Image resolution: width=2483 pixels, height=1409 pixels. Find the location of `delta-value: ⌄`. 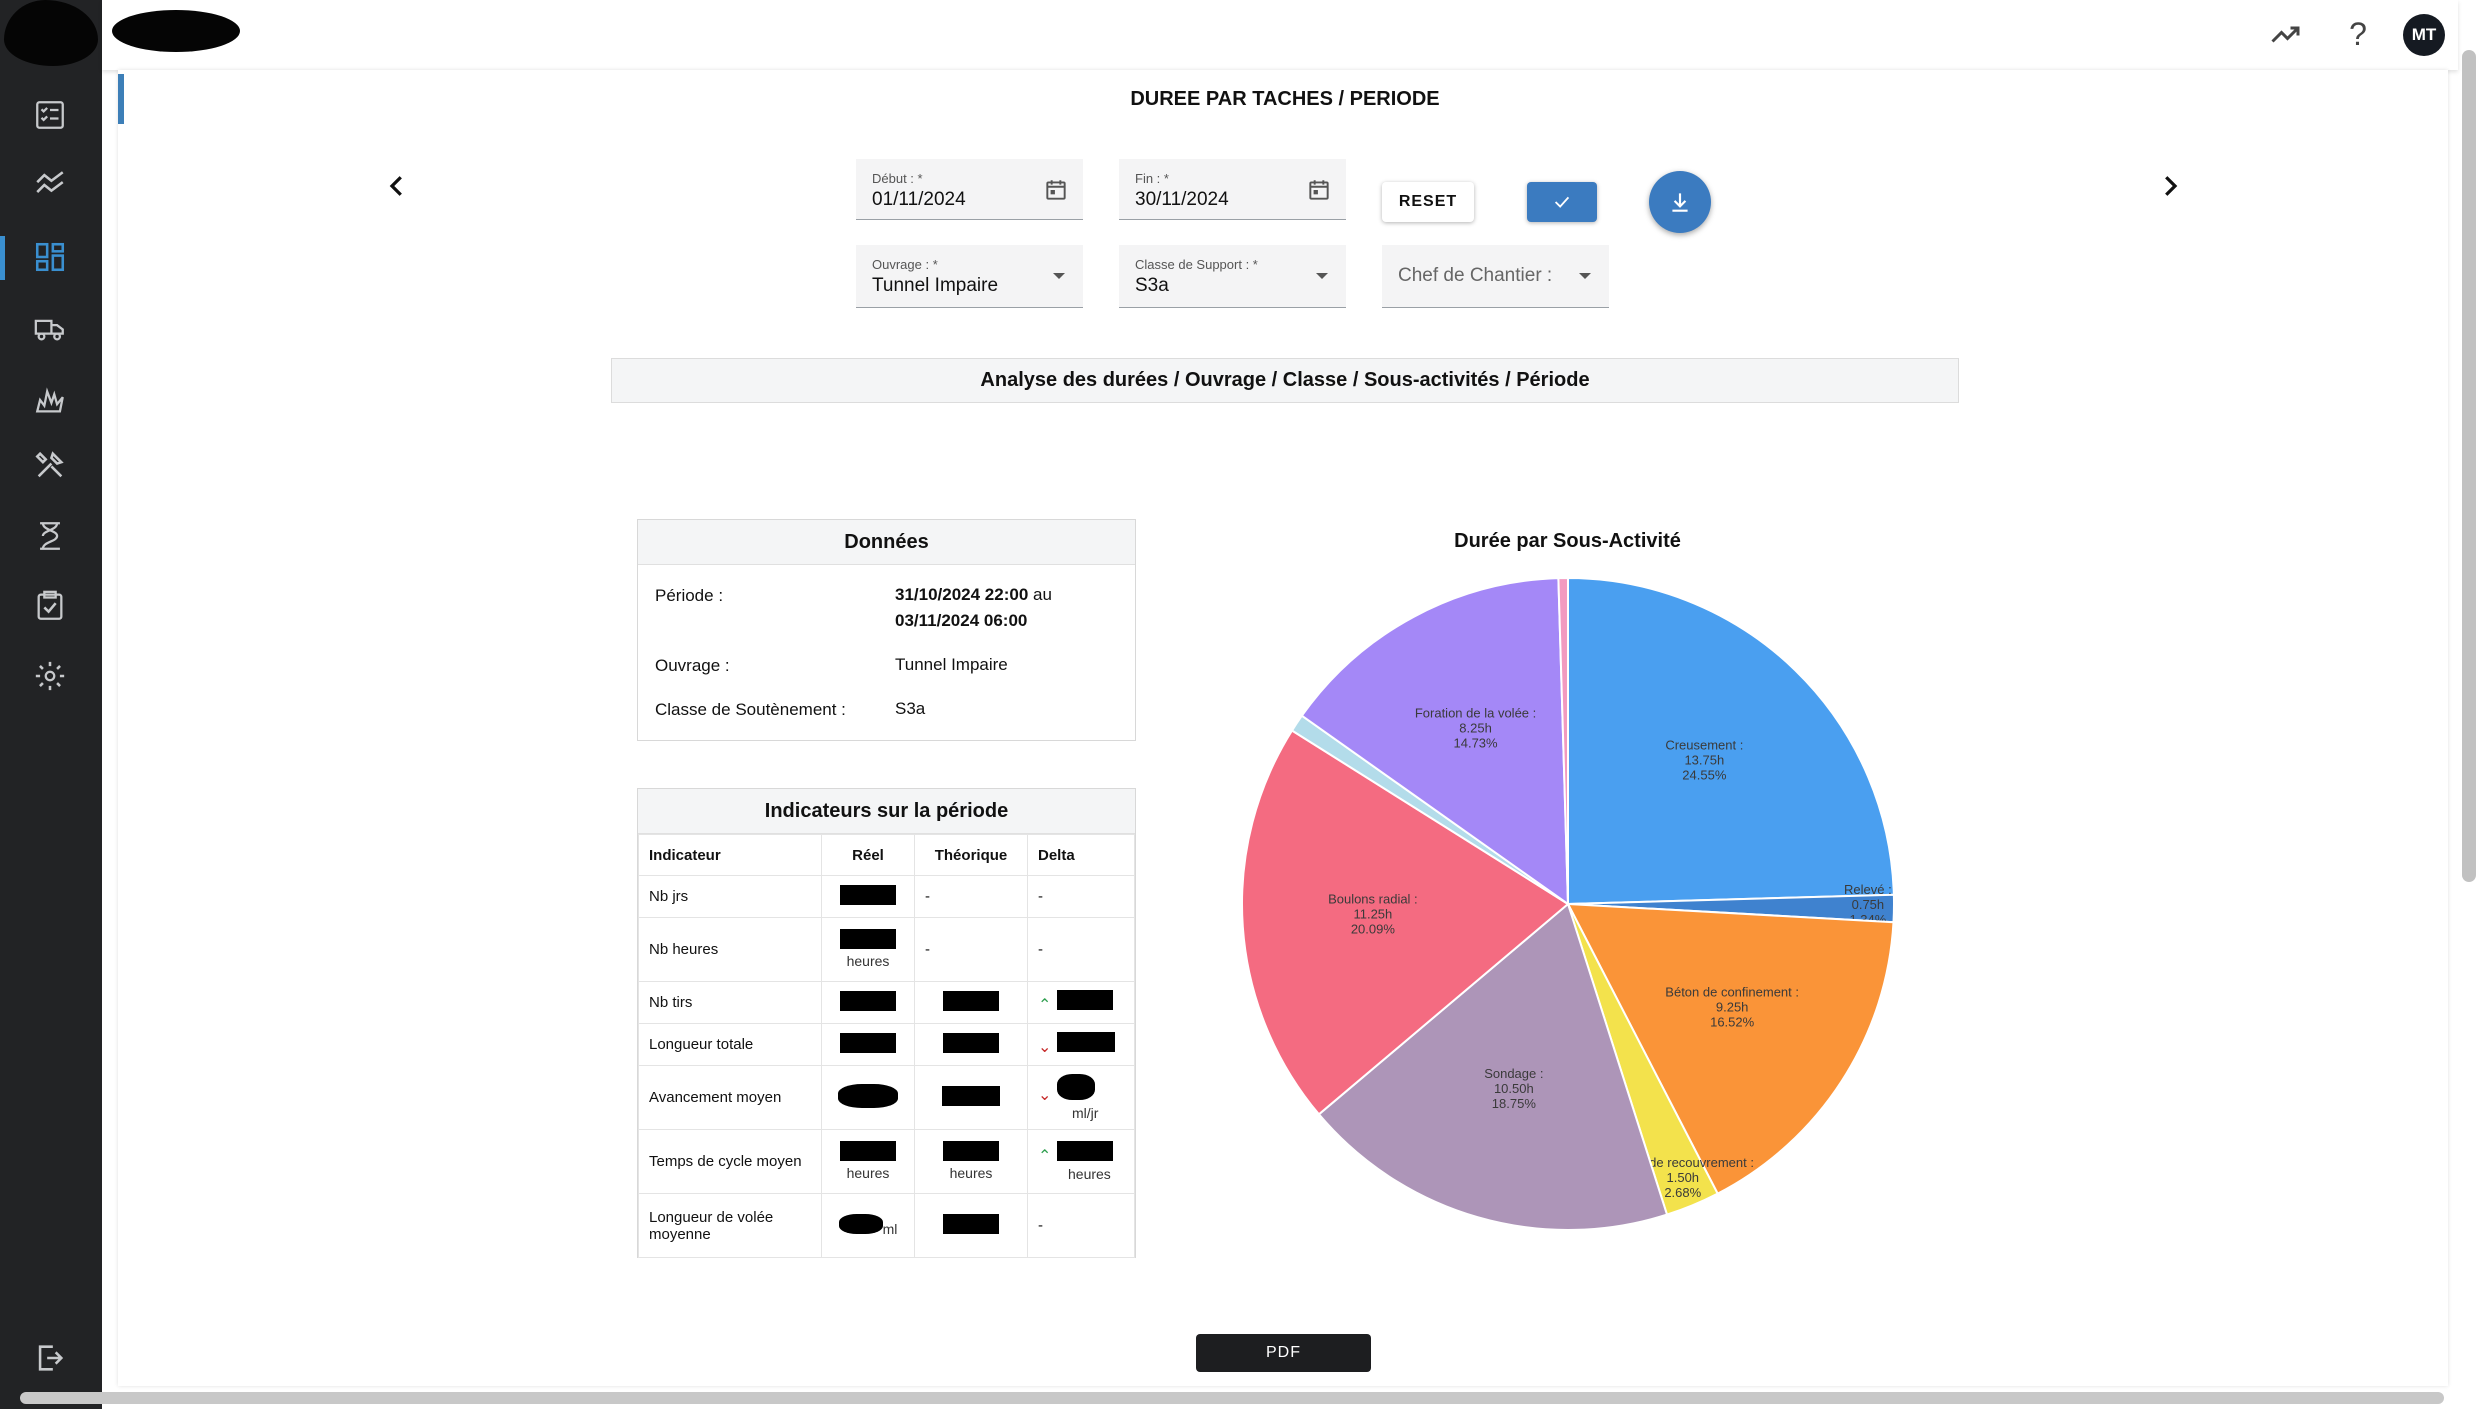

delta-value: ⌄ is located at coordinates (1081, 1044).